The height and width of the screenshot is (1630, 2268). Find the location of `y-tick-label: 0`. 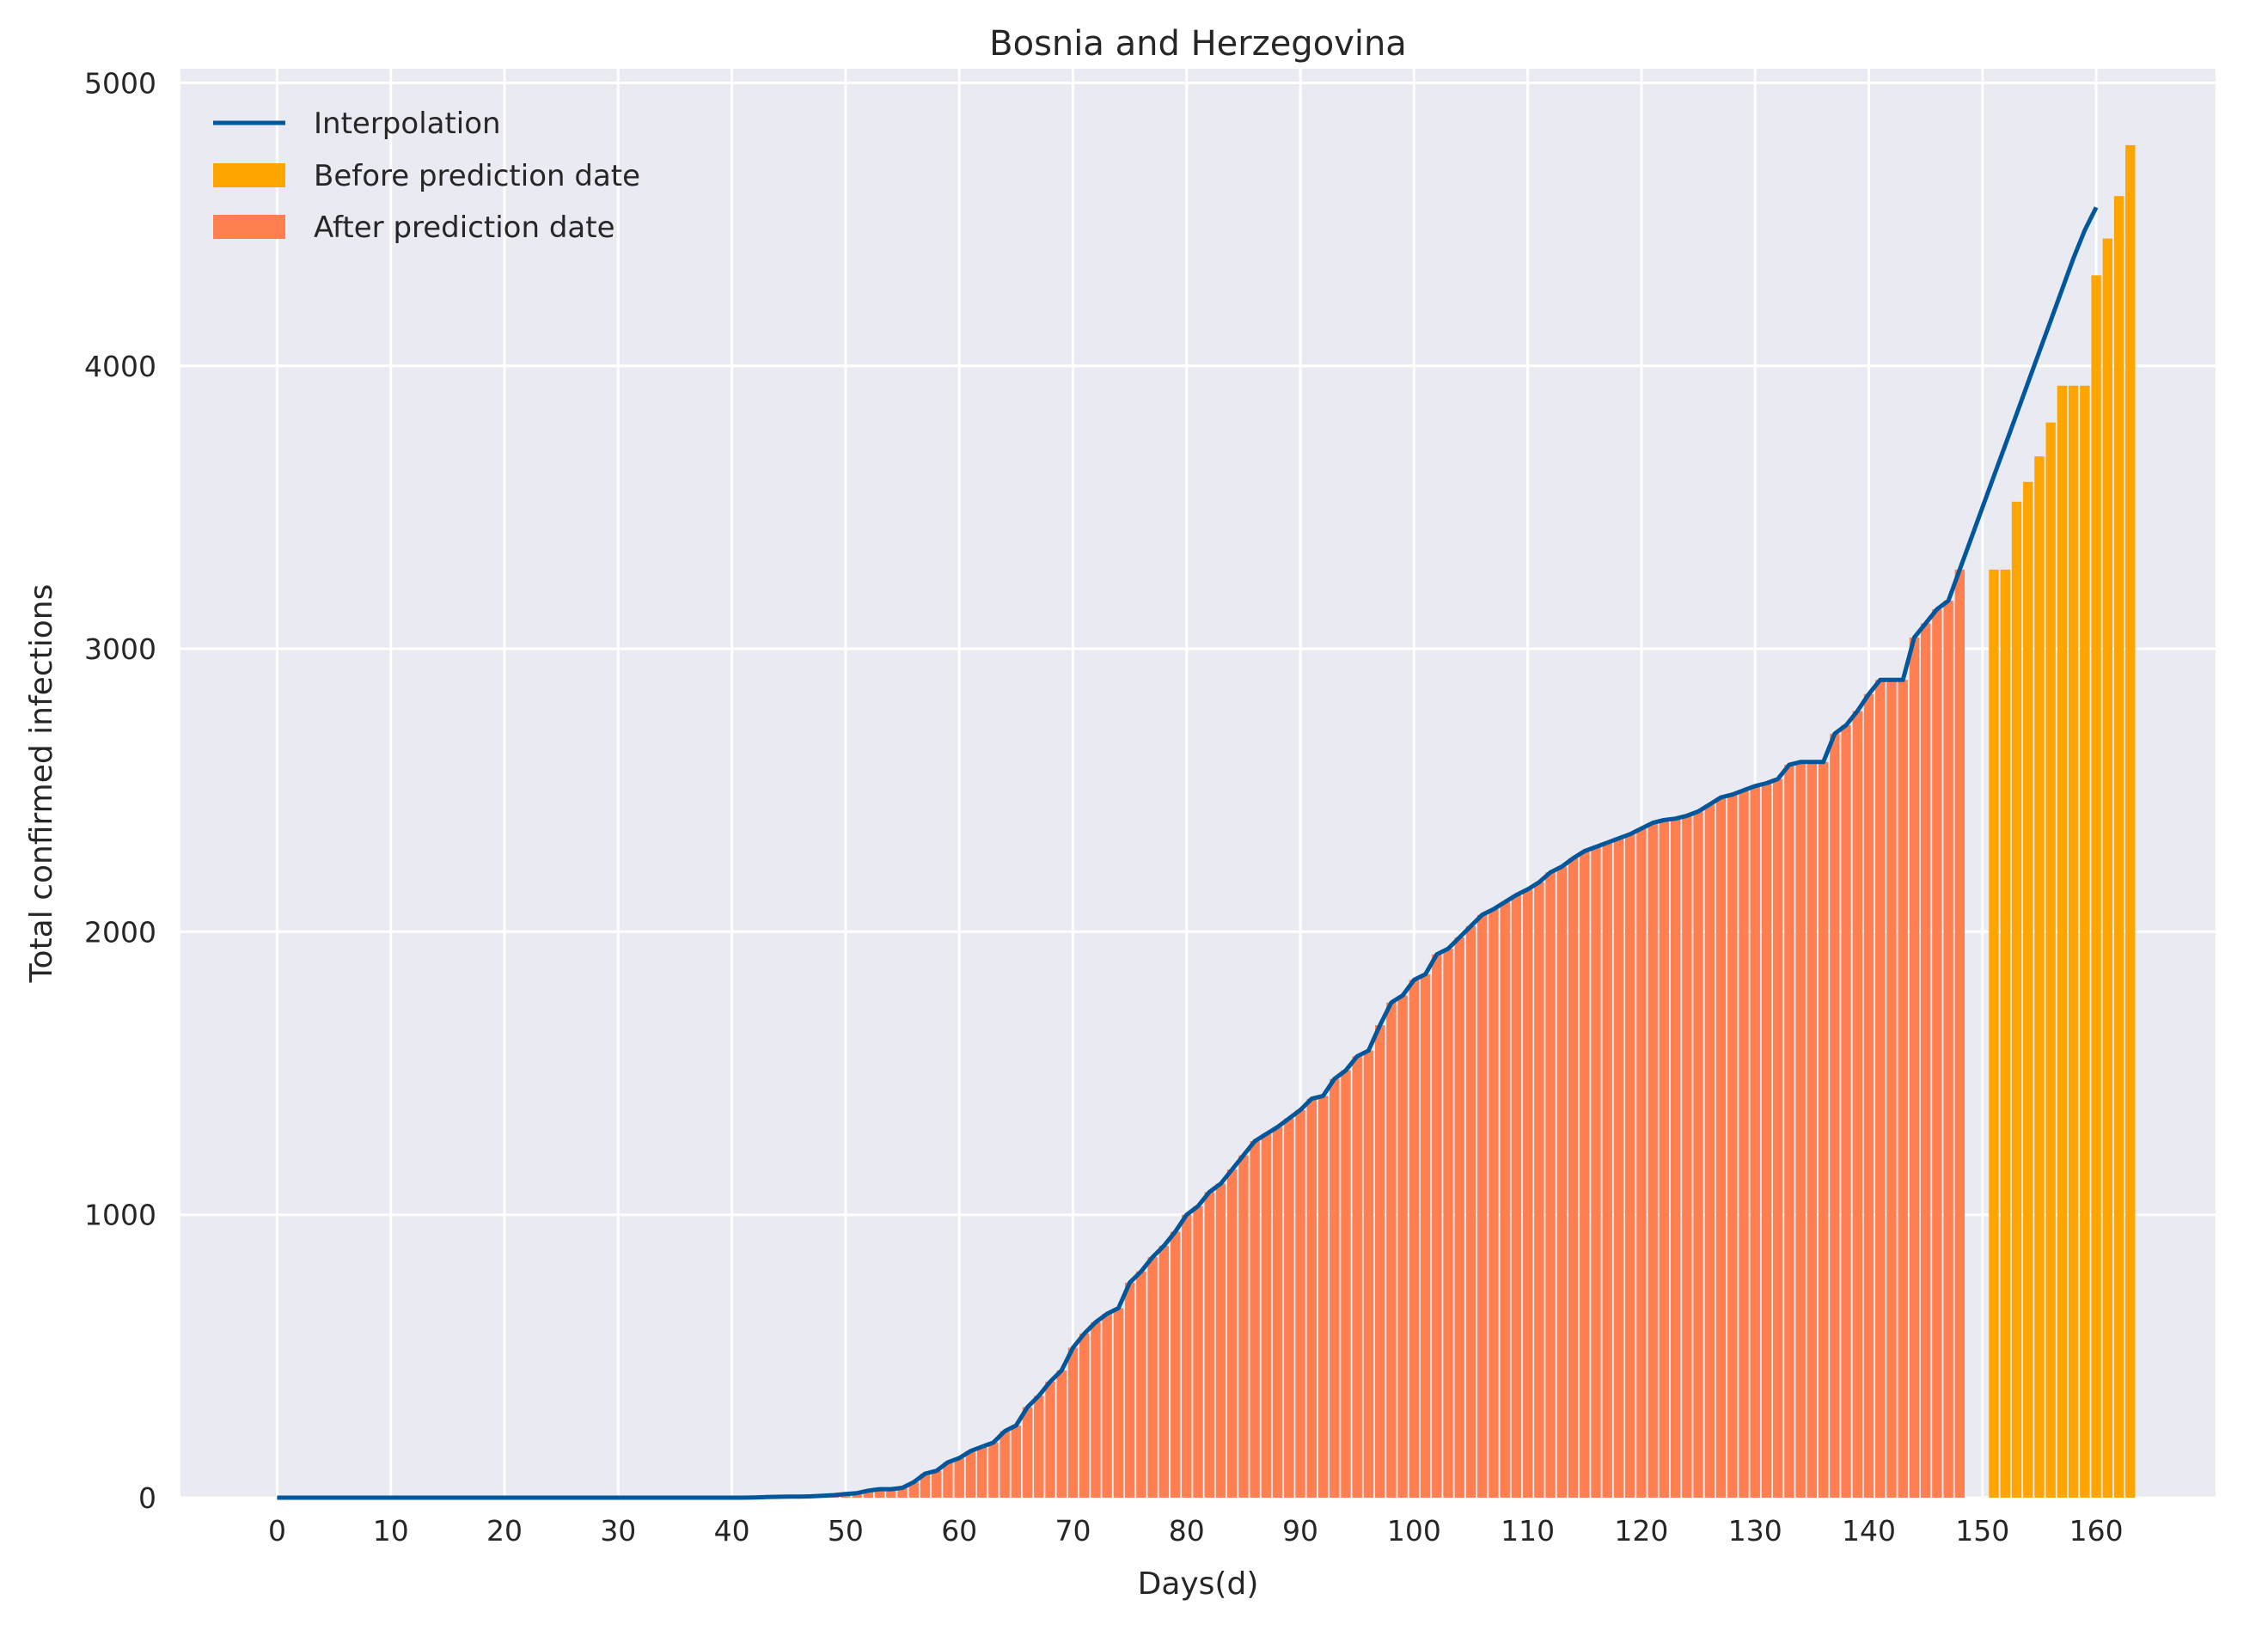

y-tick-label: 0 is located at coordinates (147, 1498).